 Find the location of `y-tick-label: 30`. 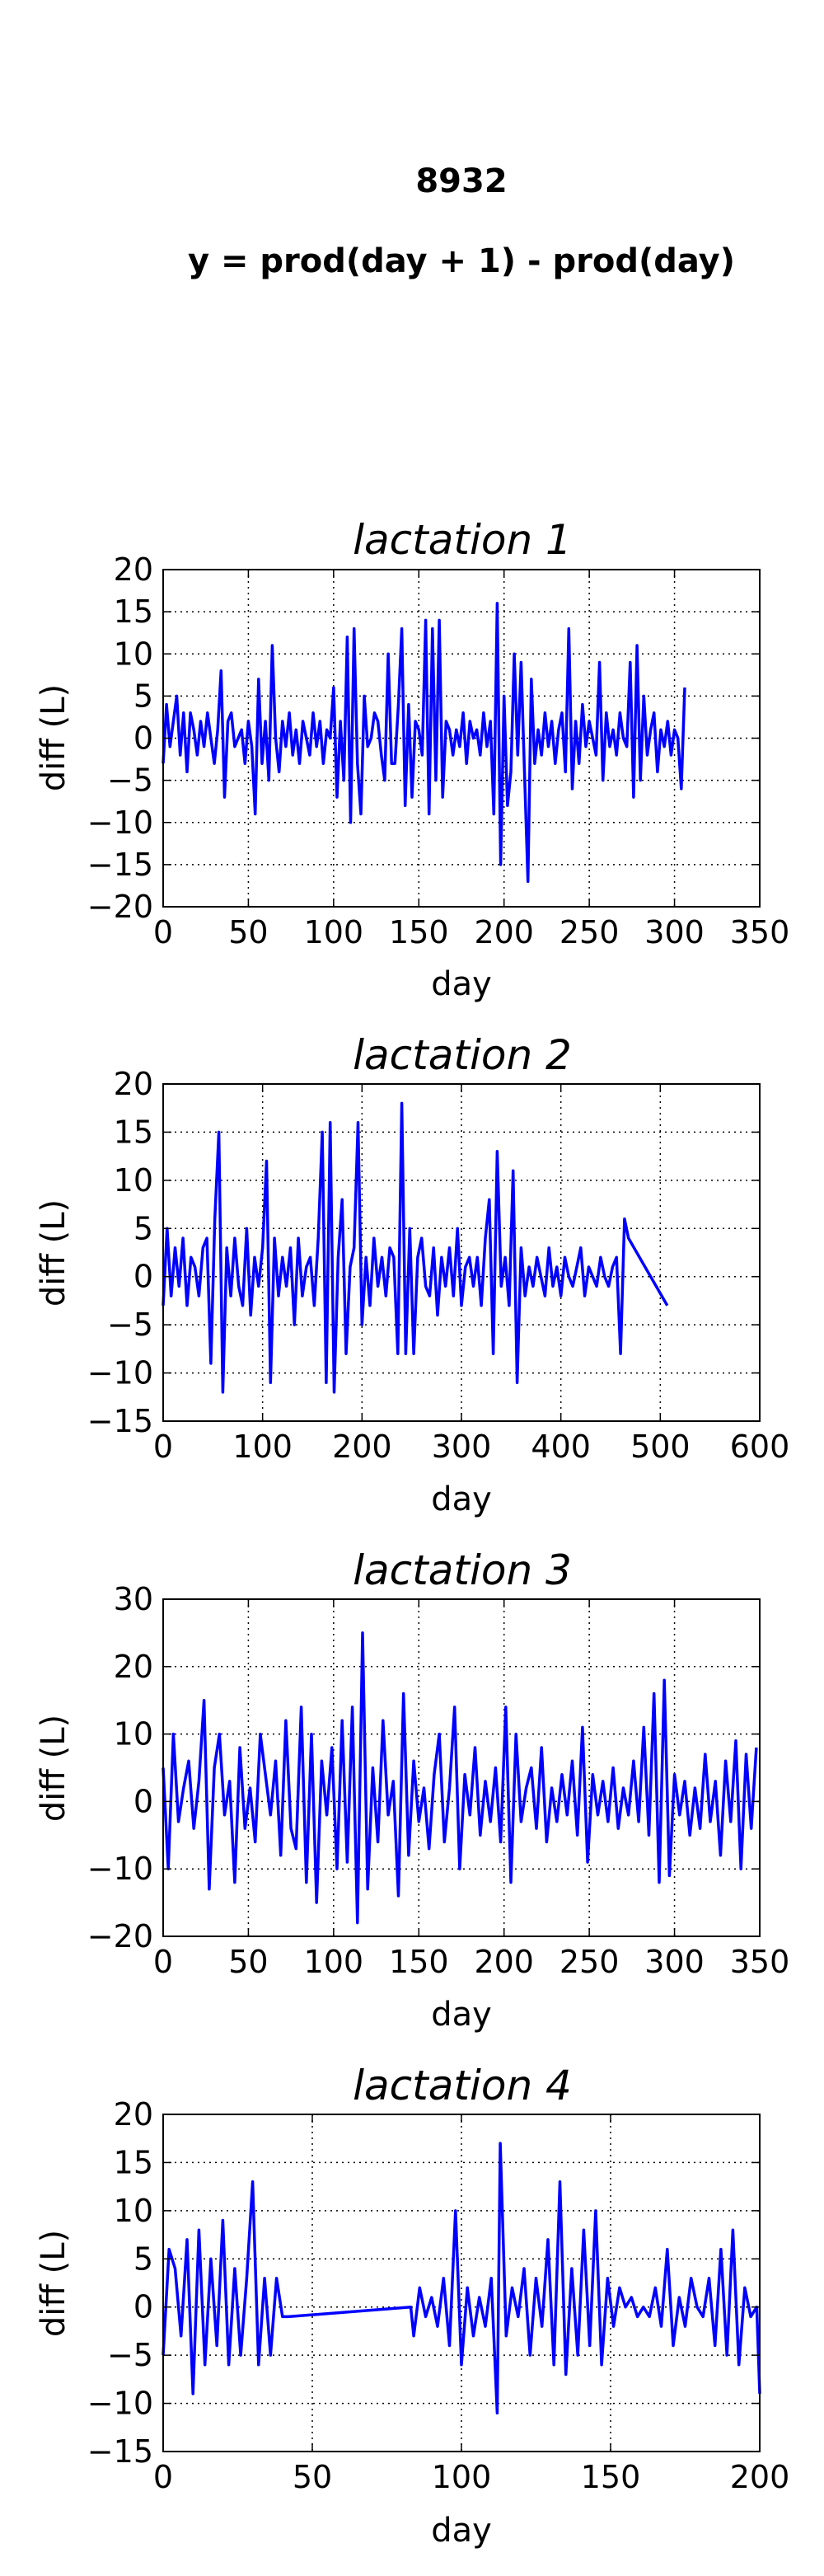

y-tick-label: 30 is located at coordinates (133, 1599).